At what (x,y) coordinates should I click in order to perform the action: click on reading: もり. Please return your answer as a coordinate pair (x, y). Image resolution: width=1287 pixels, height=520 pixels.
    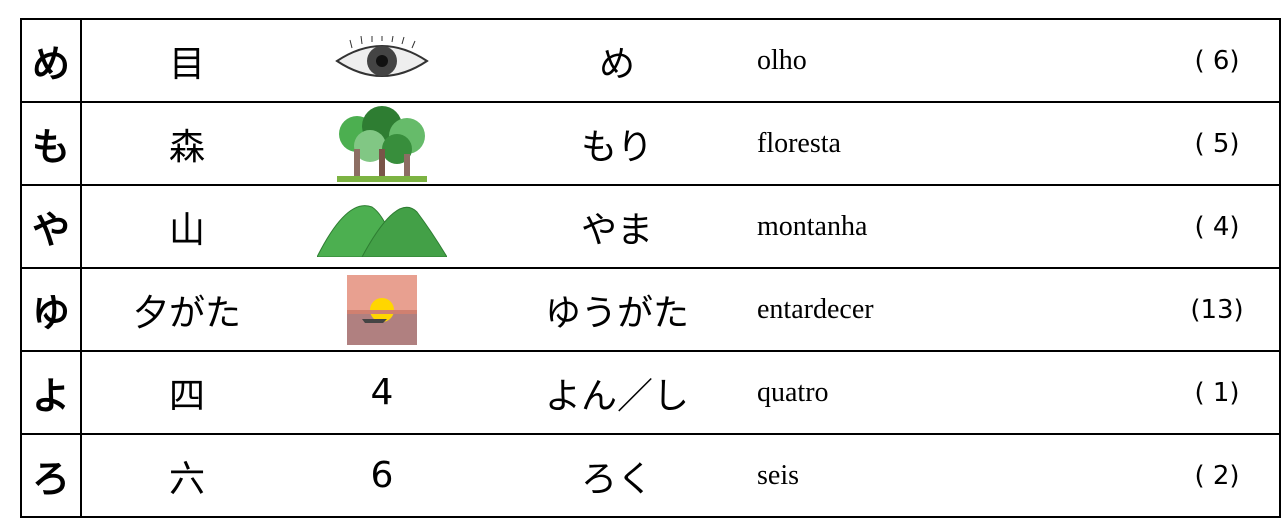
    Looking at the image, I should click on (616, 147).